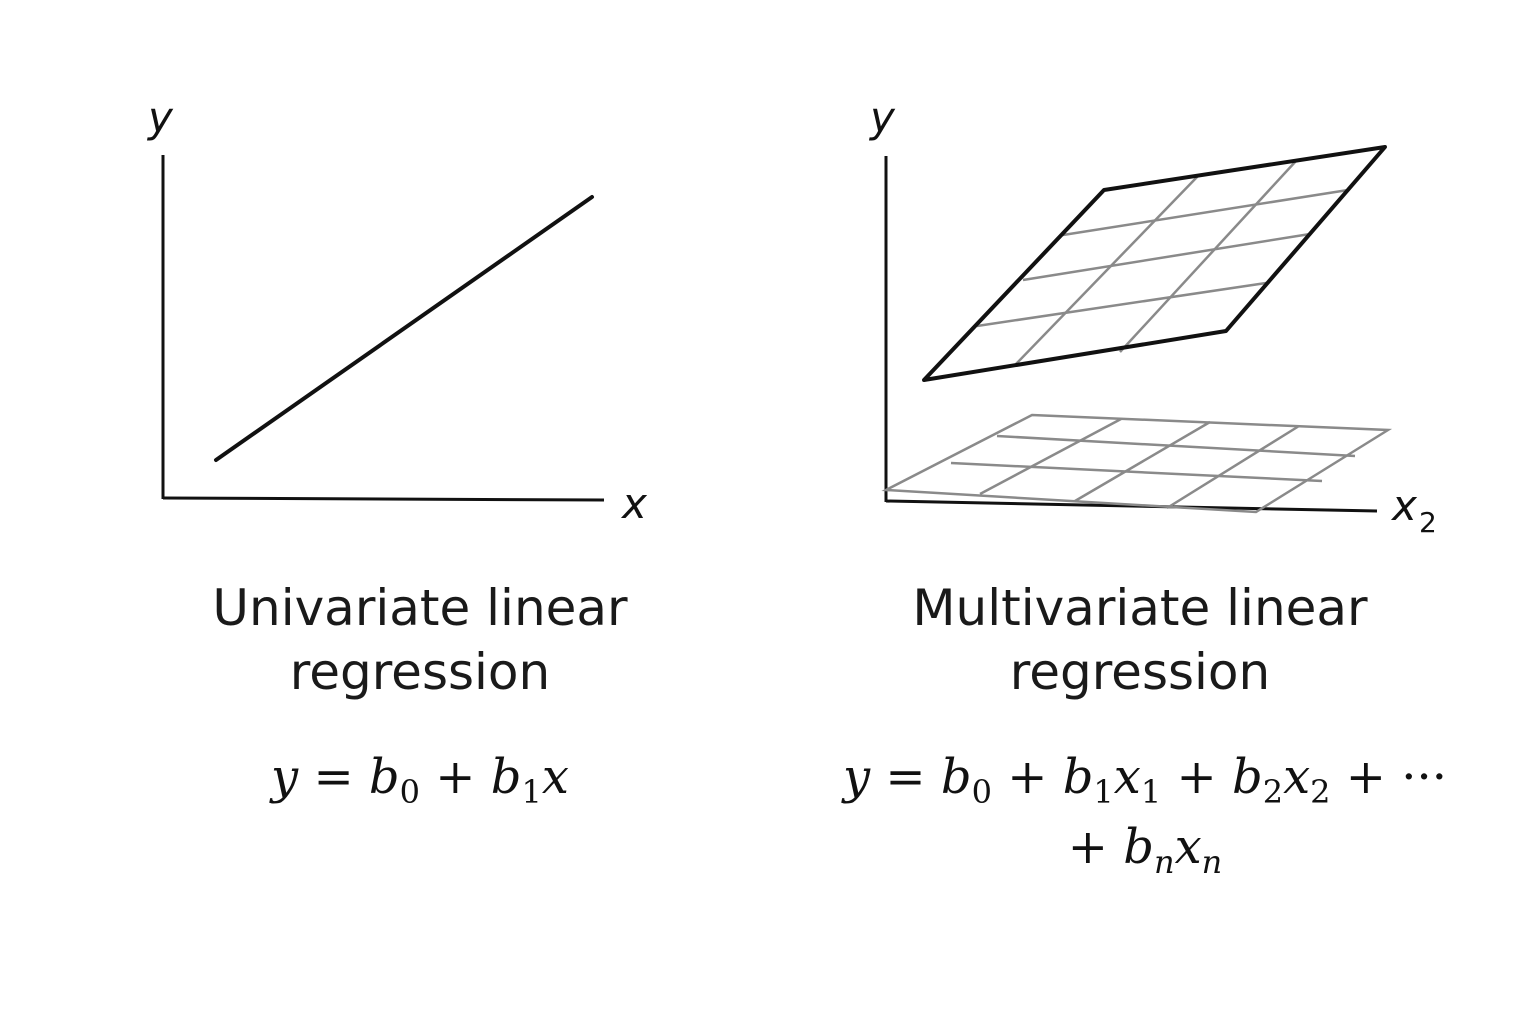  I want to click on univariate-title: Univariate linear regression, so click(420, 640).